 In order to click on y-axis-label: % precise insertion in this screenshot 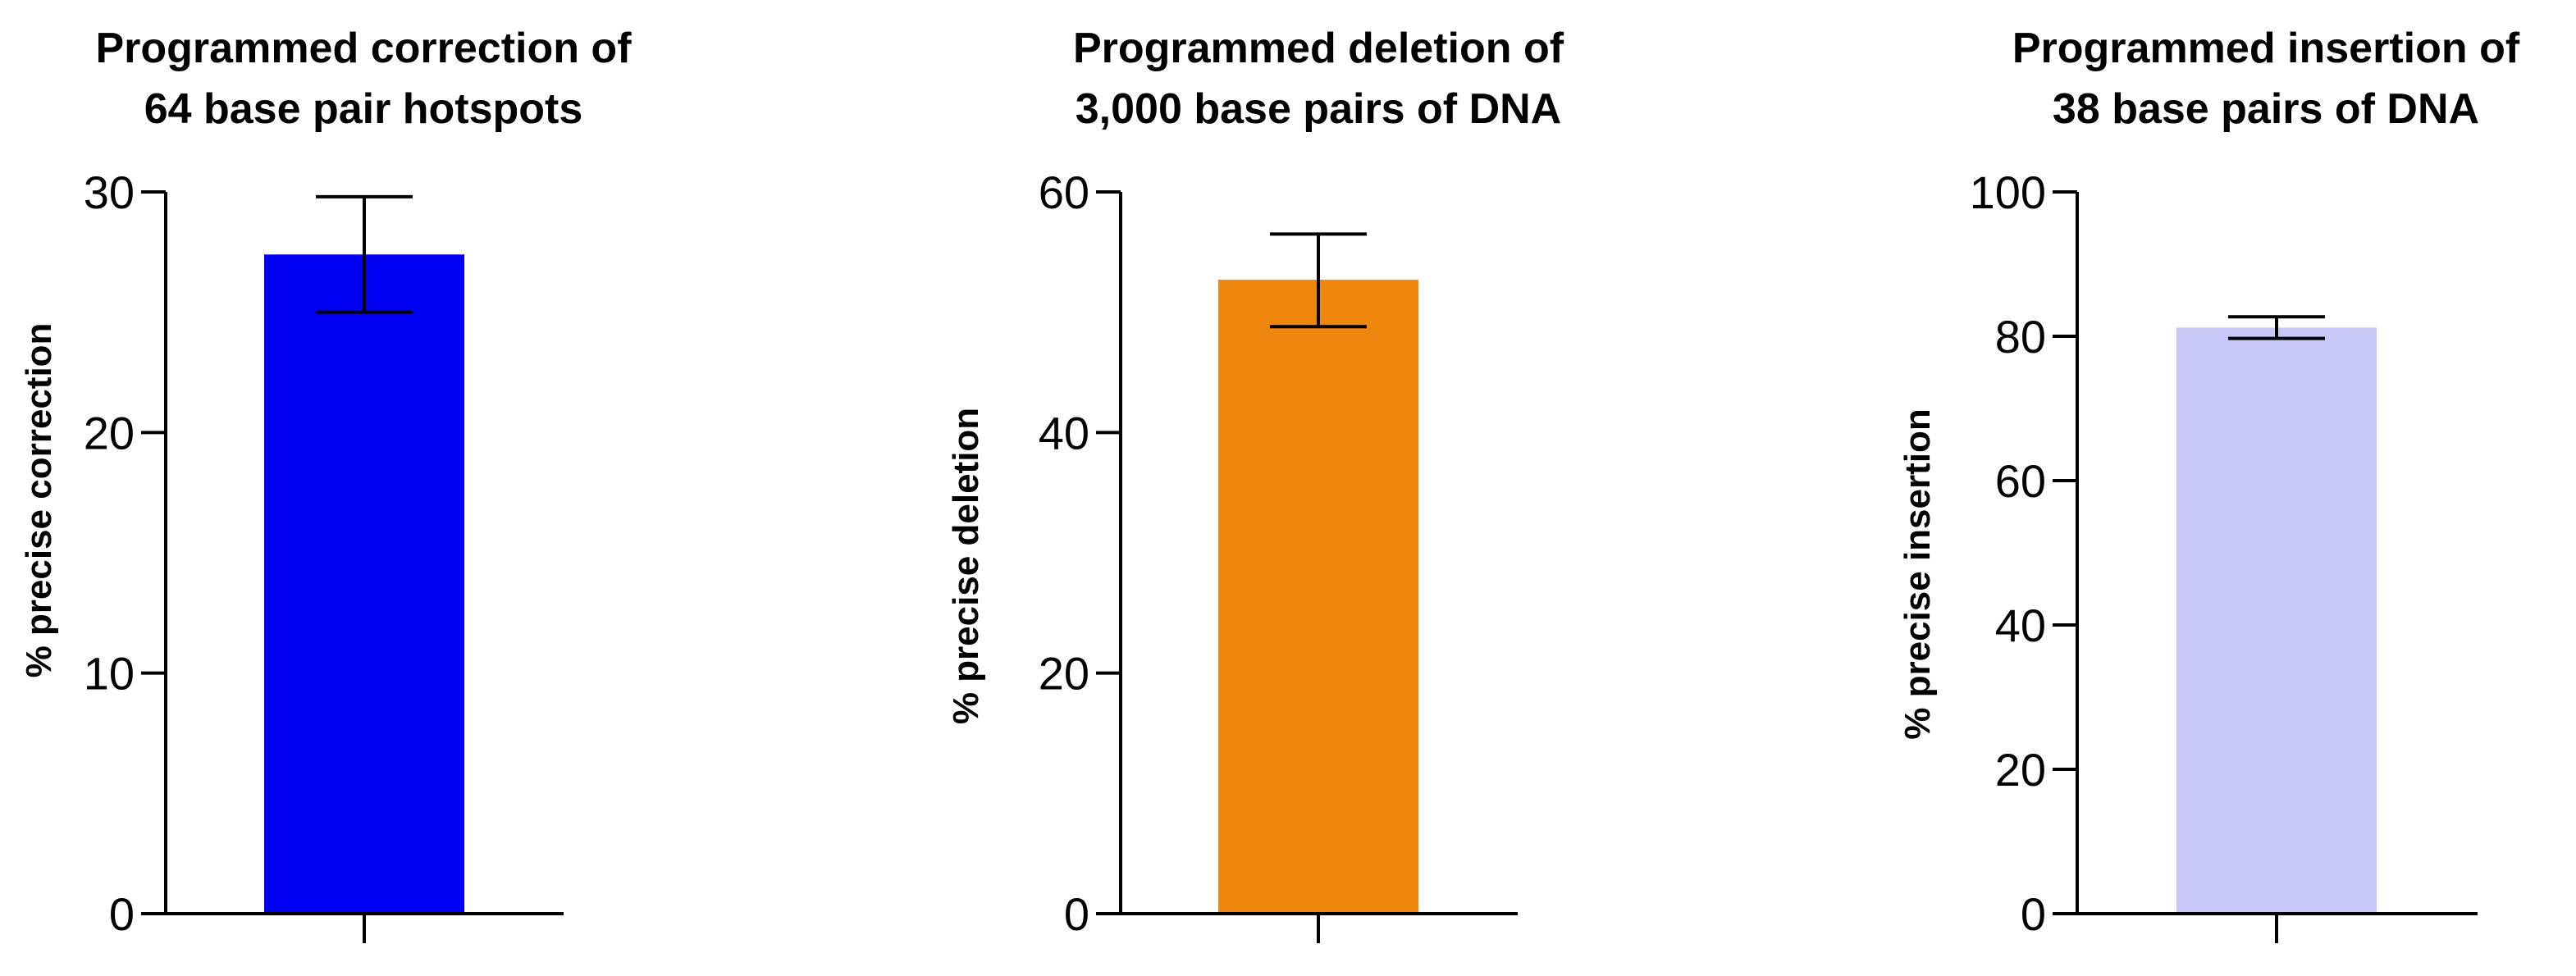, I will do `click(1918, 573)`.